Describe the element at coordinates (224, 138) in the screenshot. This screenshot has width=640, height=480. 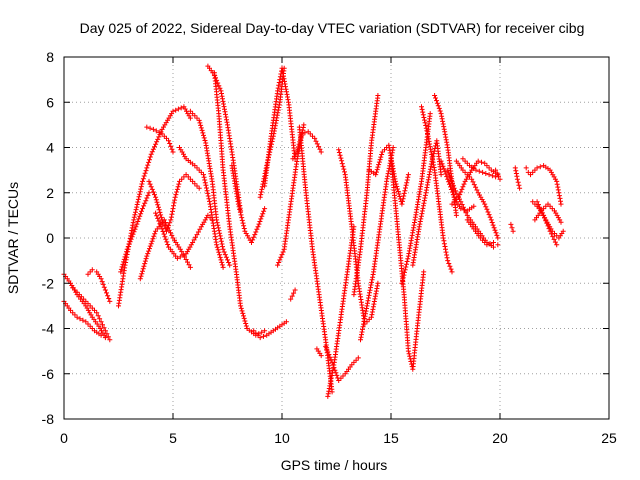
I see `series-s13` at that location.